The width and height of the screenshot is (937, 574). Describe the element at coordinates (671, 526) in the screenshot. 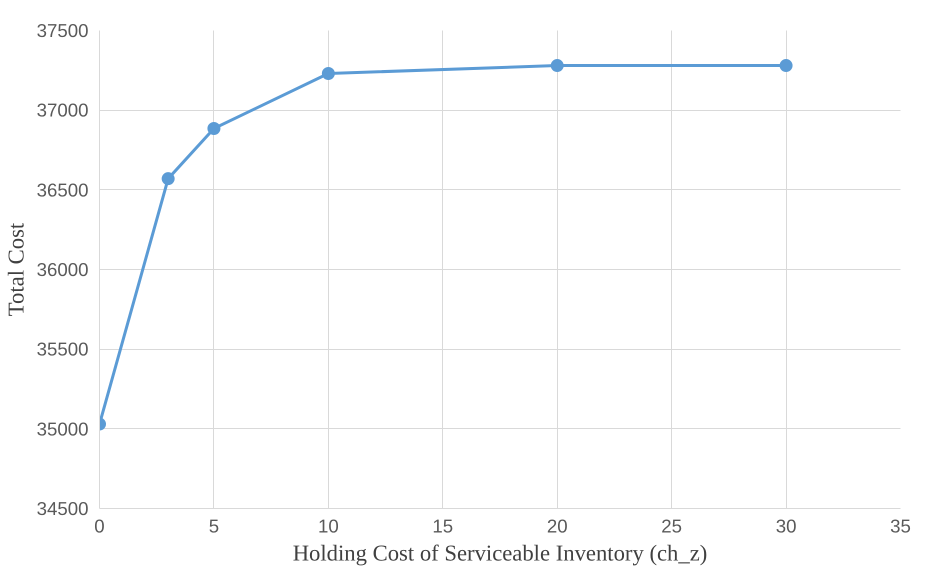

I see `x-tick-label: 25` at that location.